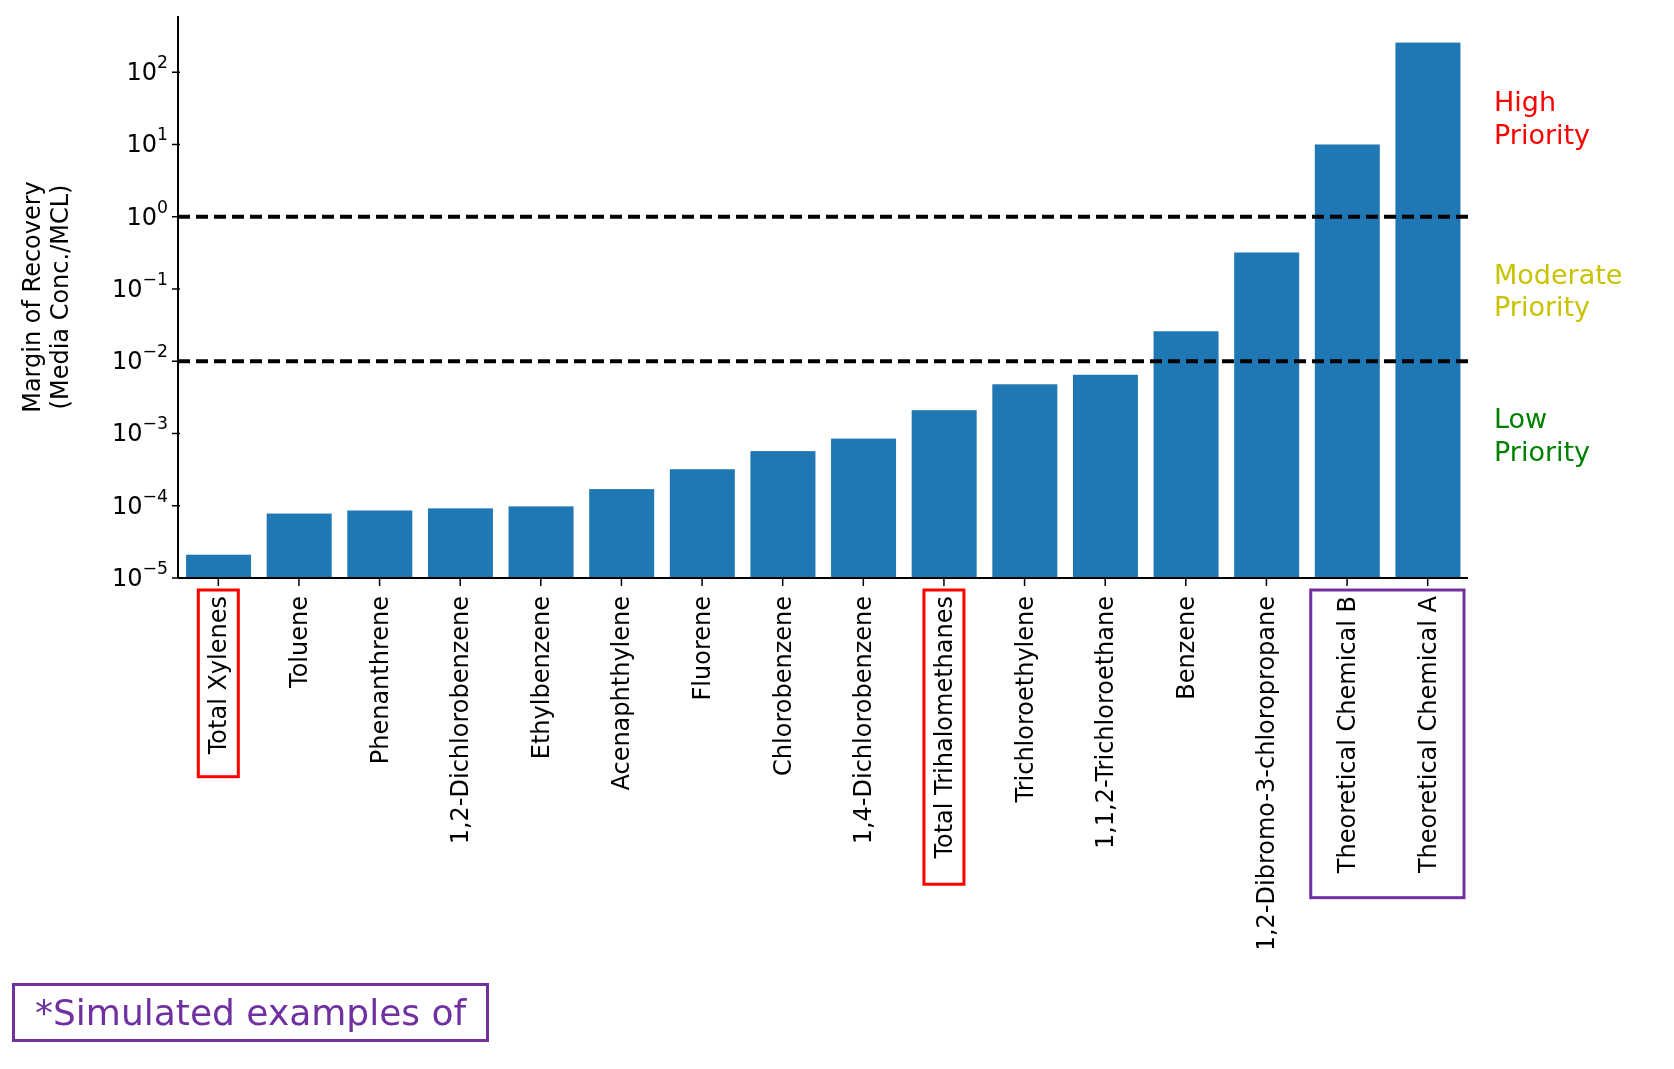 The height and width of the screenshot is (1069, 1674). What do you see at coordinates (863, 720) in the screenshot?
I see `x-tick-label: 1,4-Dichlorobenzene` at bounding box center [863, 720].